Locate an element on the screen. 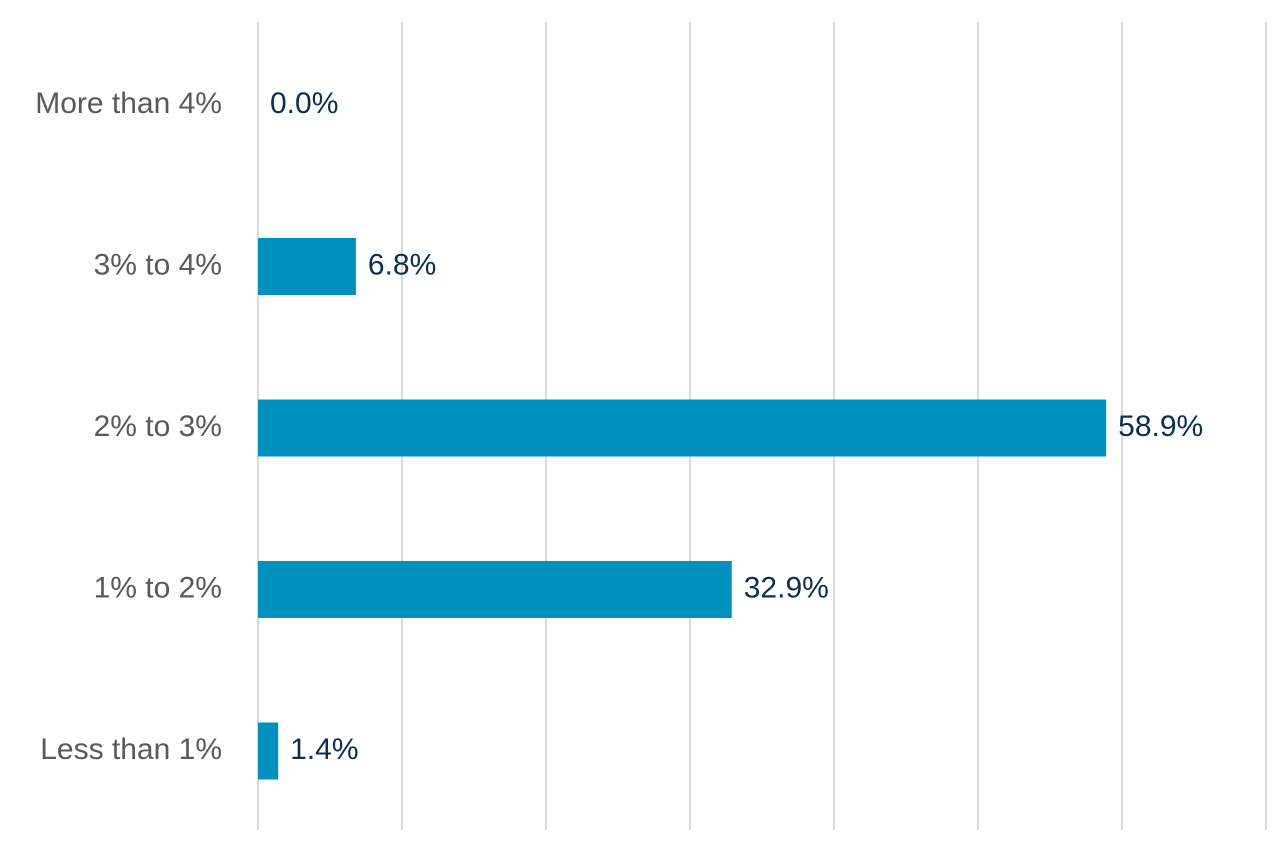  category-label: Less than 1% is located at coordinates (131, 749).